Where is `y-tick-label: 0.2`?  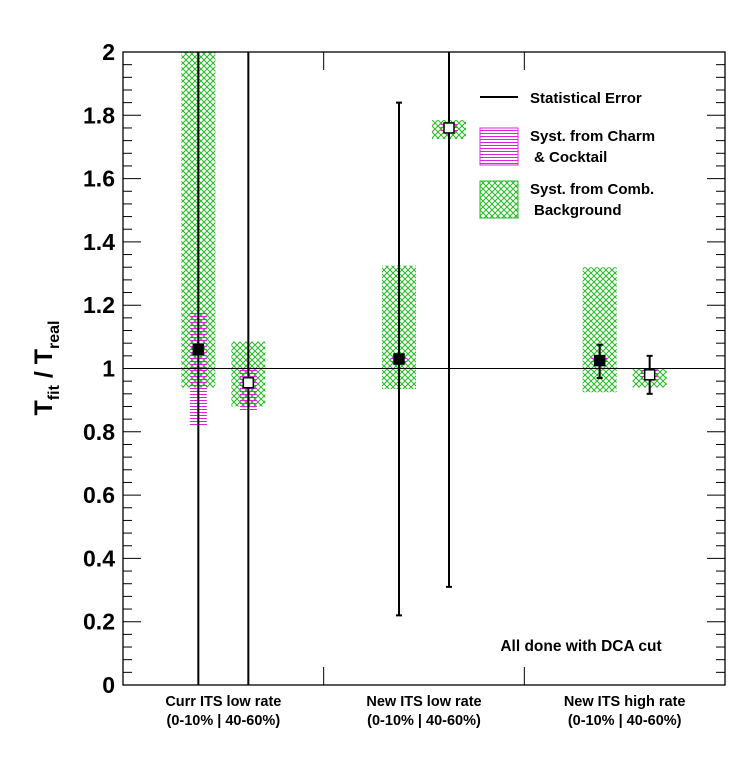 y-tick-label: 0.2 is located at coordinates (99, 622).